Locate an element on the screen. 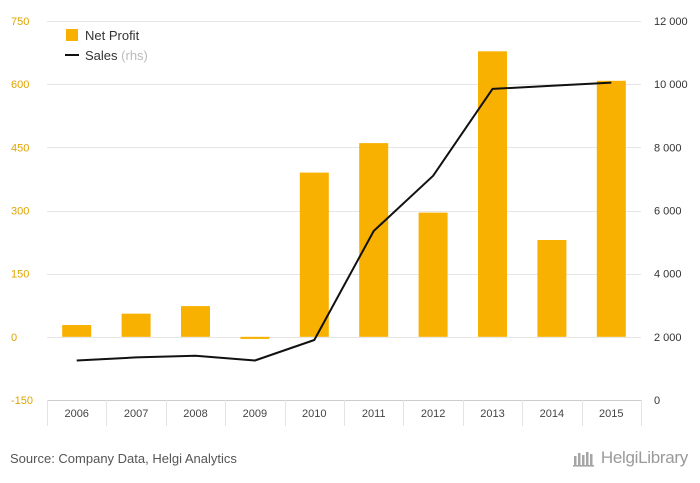 Image resolution: width=700 pixels, height=483 pixels. right-tick-label: 4 000 is located at coordinates (668, 275).